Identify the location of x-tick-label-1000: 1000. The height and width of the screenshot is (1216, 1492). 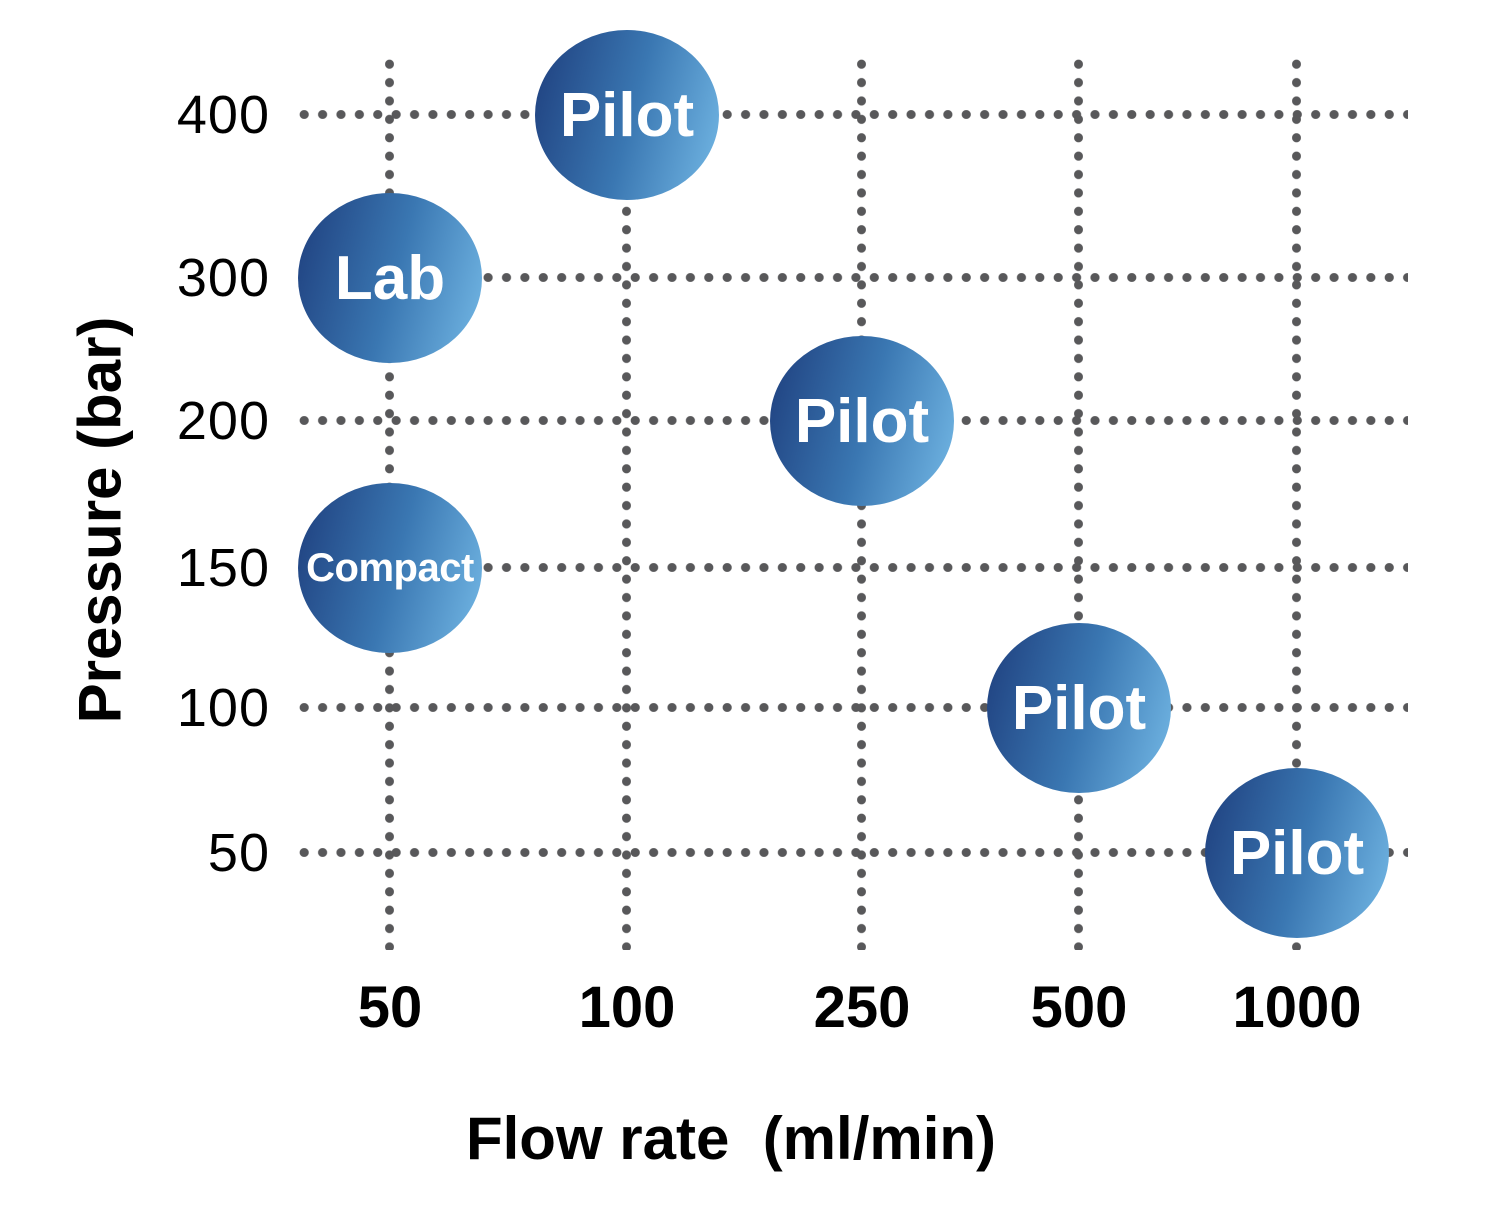
(1297, 1007).